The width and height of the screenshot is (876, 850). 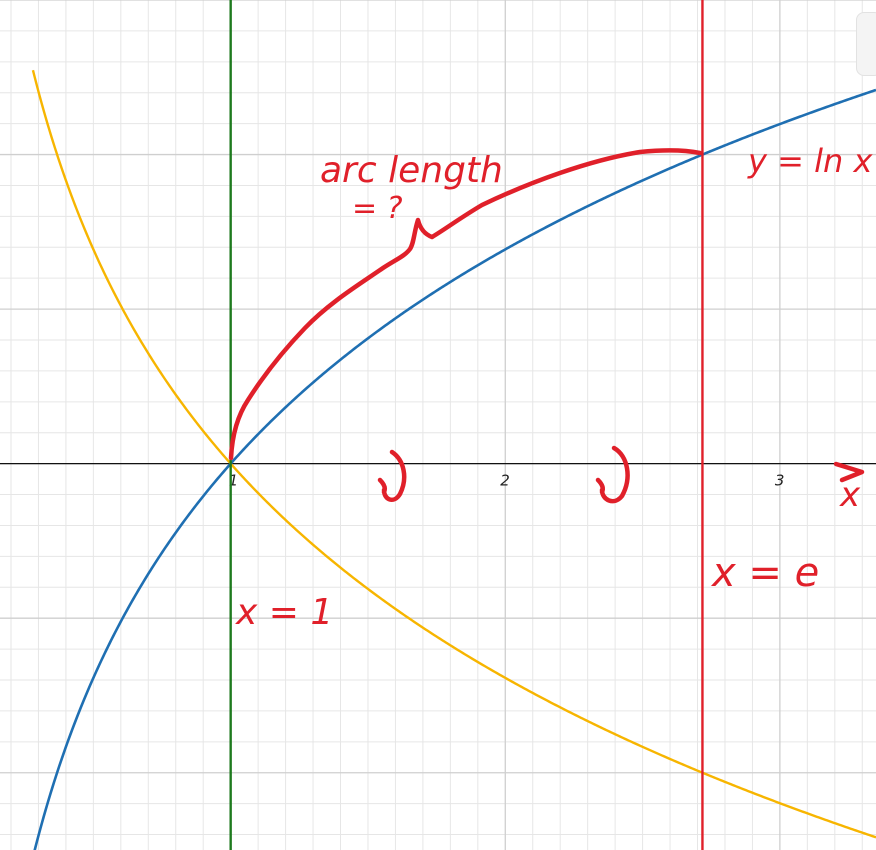 What do you see at coordinates (849, 472) in the screenshot?
I see `axis-arrowhead` at bounding box center [849, 472].